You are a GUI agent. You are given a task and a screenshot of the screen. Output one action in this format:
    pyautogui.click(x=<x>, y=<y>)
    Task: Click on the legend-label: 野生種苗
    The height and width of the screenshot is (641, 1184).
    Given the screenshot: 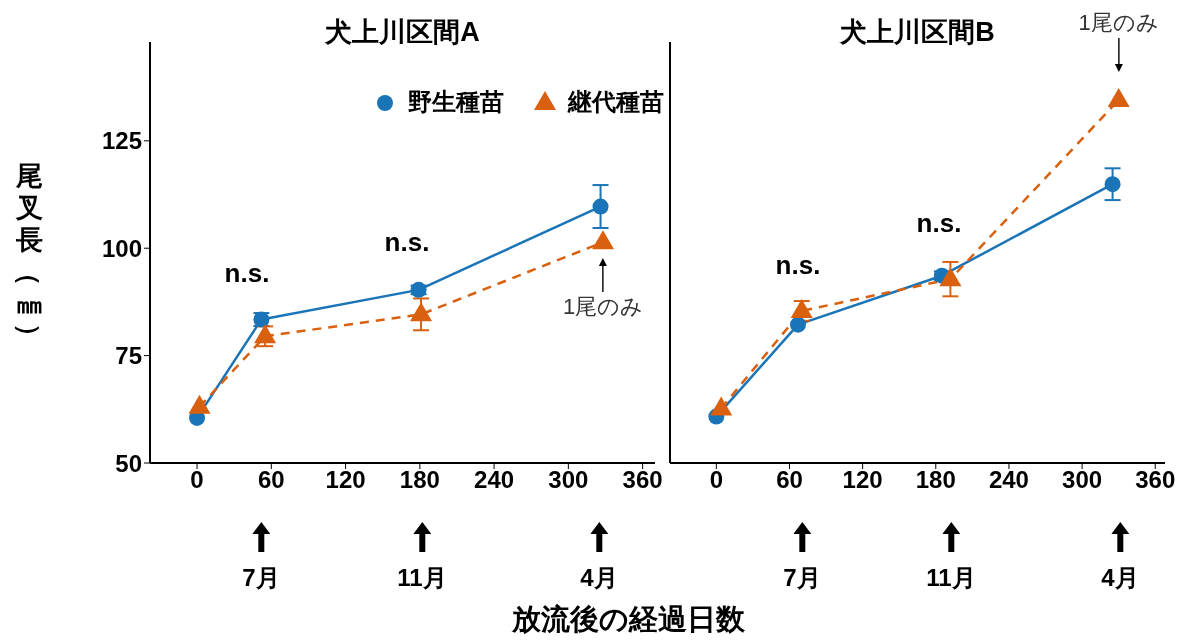 What is the action you would take?
    pyautogui.click(x=456, y=102)
    